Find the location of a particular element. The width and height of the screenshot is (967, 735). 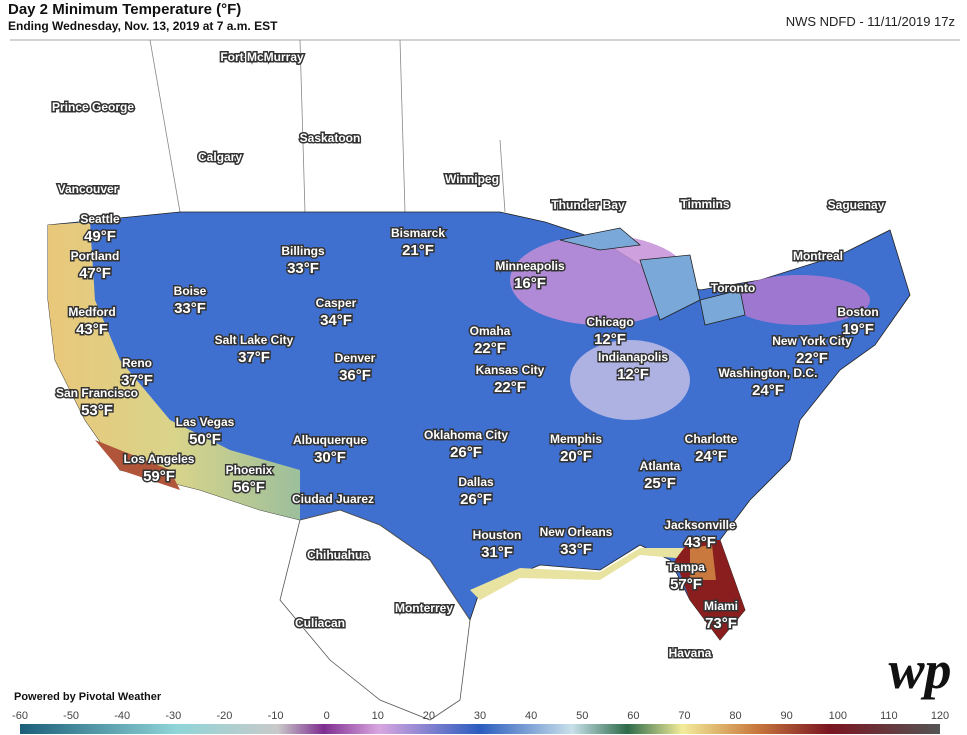

city-name: Bismarck is located at coordinates (418, 233).